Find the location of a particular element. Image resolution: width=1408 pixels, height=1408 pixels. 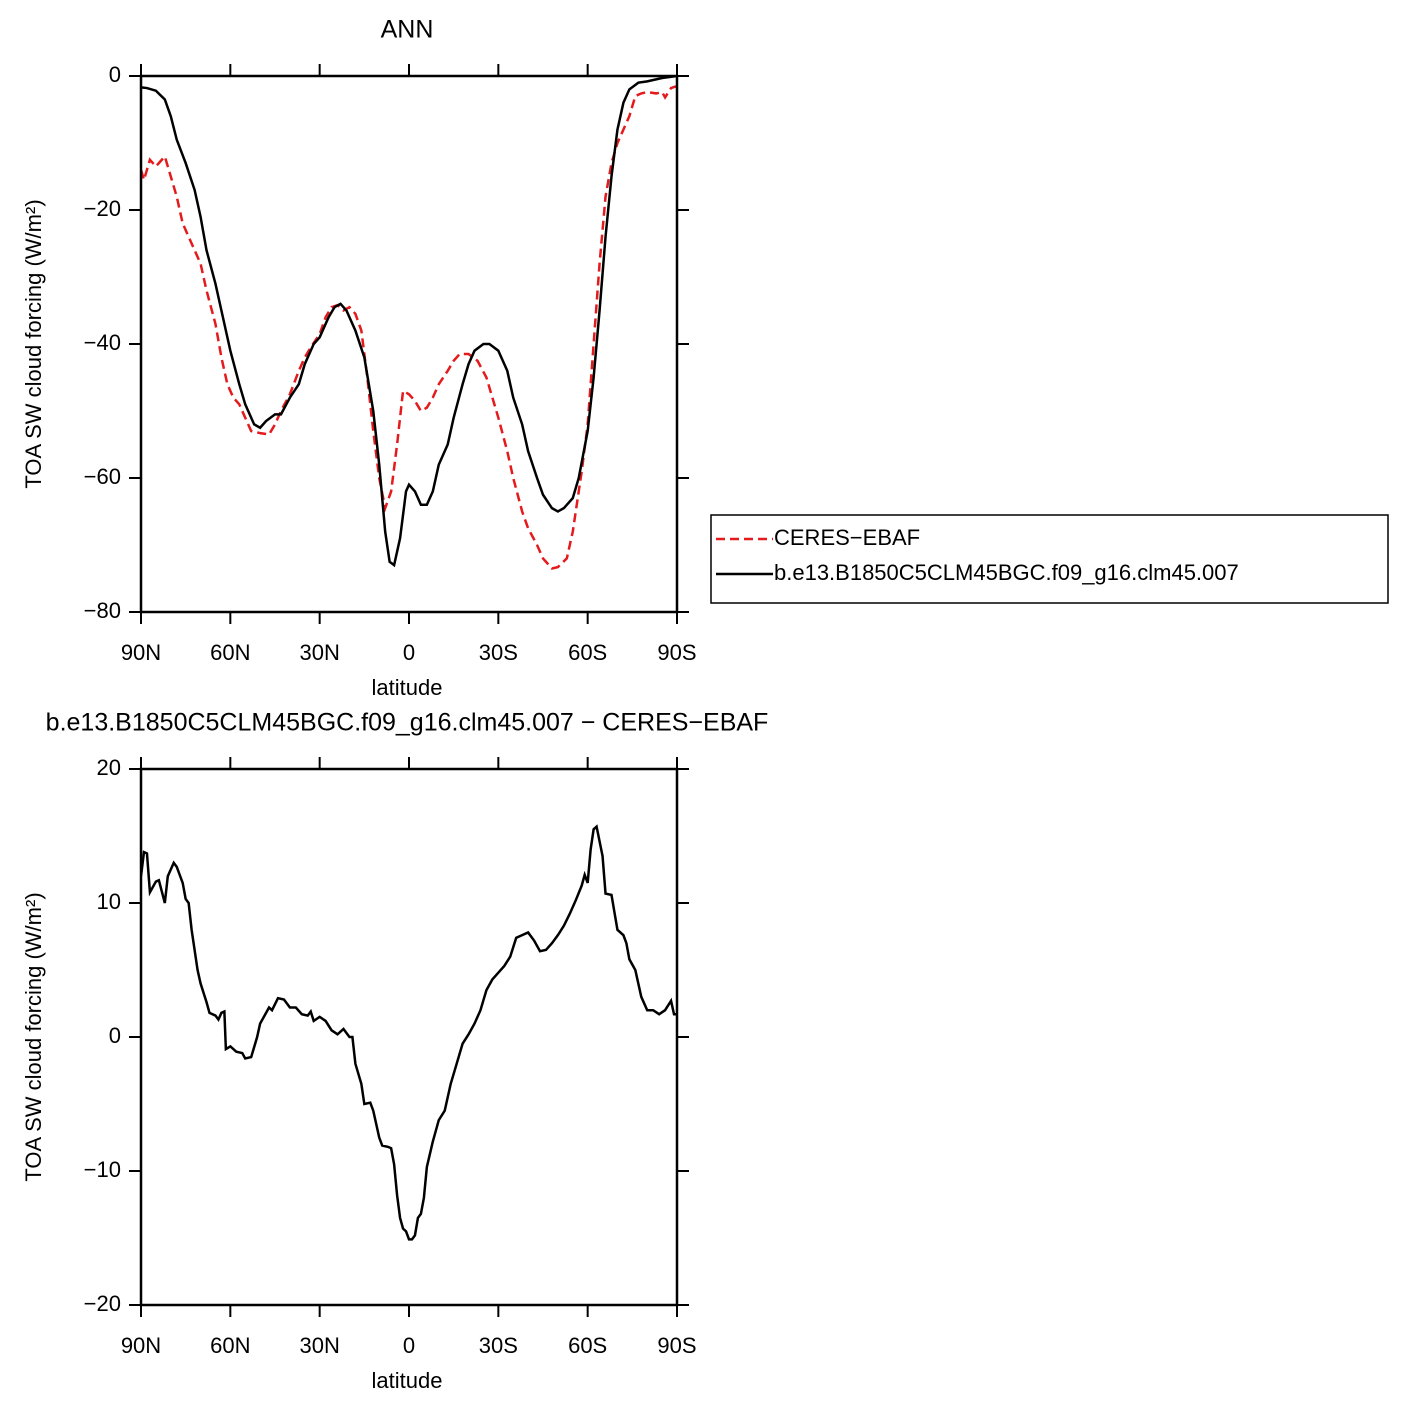

y-tick-label: −10 is located at coordinates (102, 1169).